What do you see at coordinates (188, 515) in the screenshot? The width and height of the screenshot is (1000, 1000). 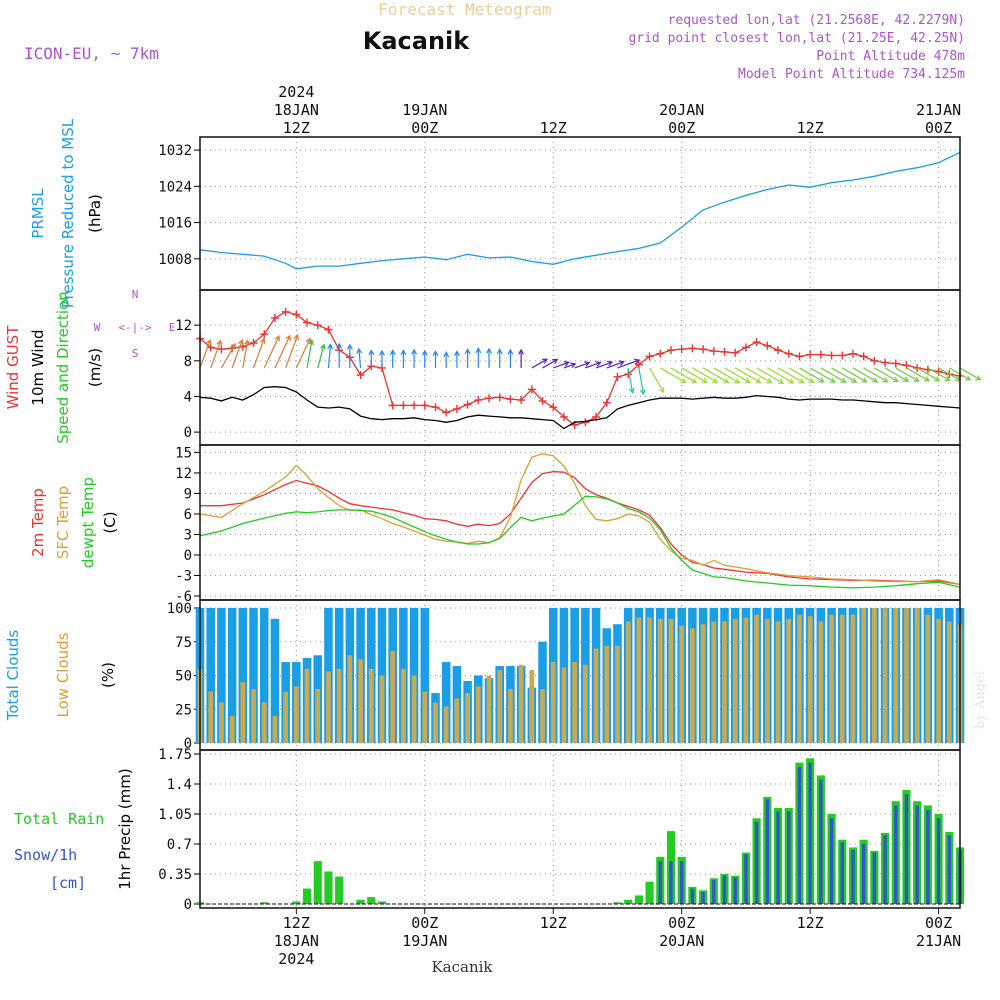 I see `y-tick-label: 6` at bounding box center [188, 515].